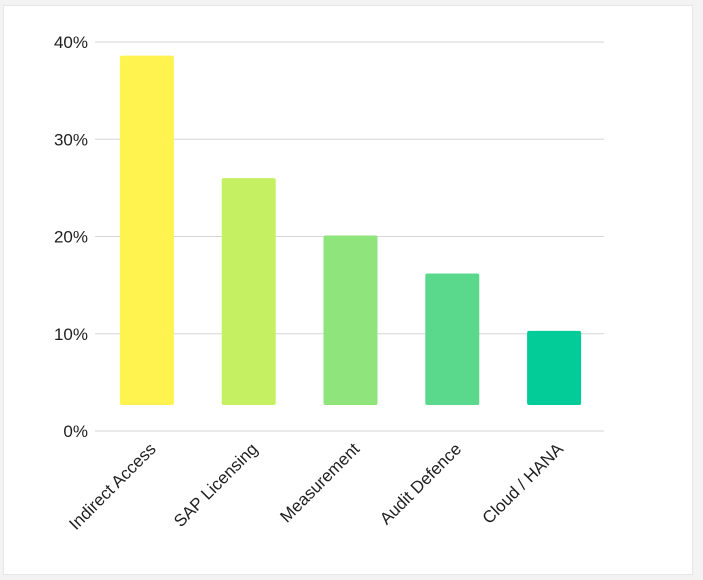 This screenshot has height=580, width=703. I want to click on y-tick-label: 30%, so click(71, 139).